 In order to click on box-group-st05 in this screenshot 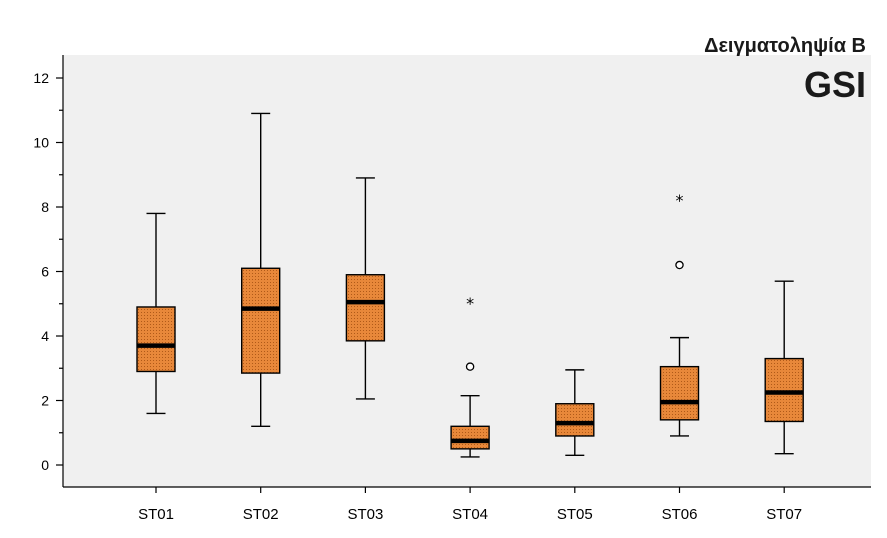, I will do `click(575, 413)`.